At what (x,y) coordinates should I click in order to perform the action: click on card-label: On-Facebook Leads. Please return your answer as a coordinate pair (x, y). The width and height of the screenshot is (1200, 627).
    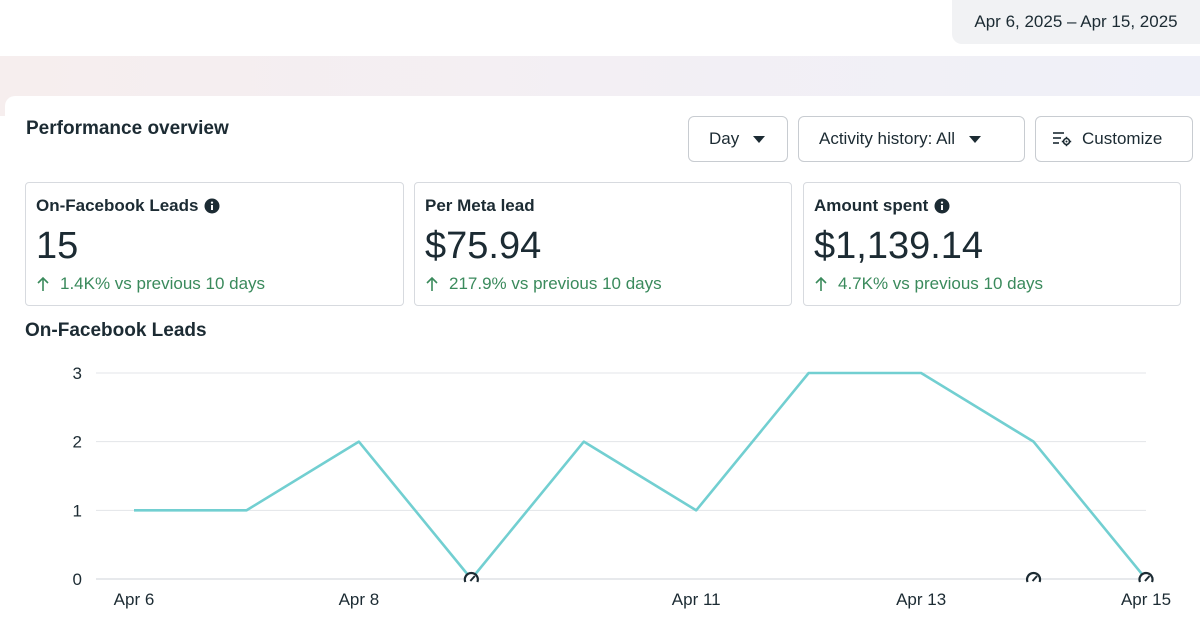
    Looking at the image, I should click on (128, 206).